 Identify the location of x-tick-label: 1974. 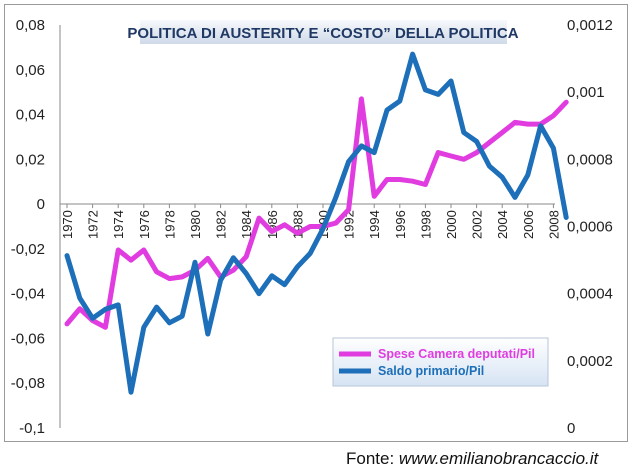
(118, 224).